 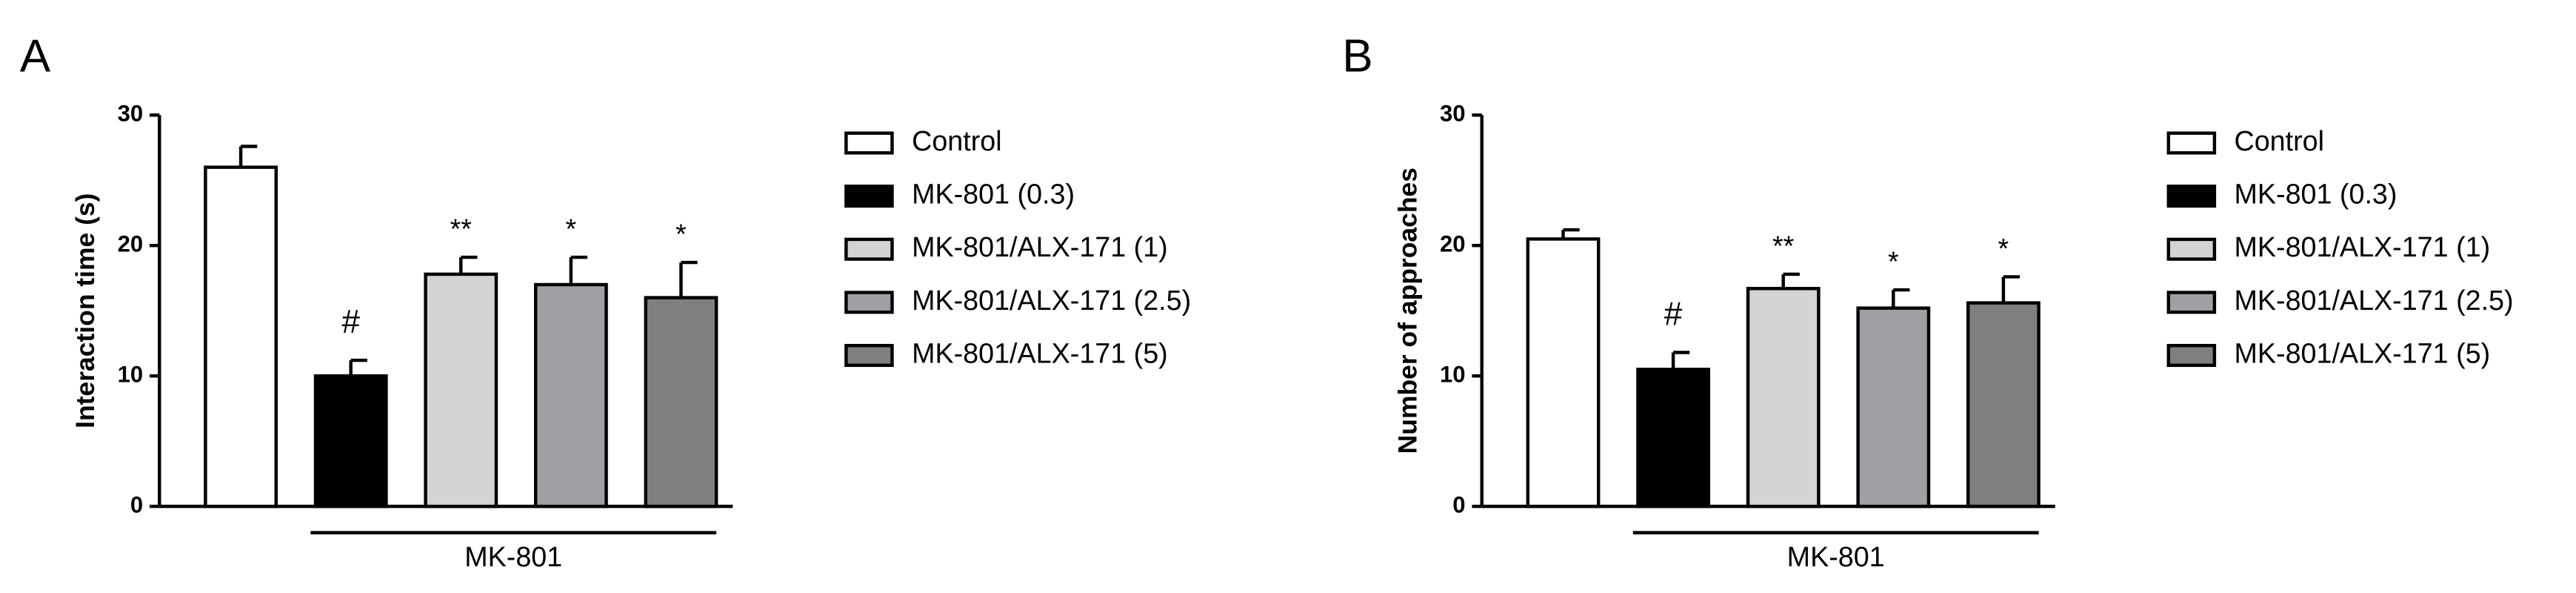 What do you see at coordinates (35, 56) in the screenshot?
I see `panel-label: A` at bounding box center [35, 56].